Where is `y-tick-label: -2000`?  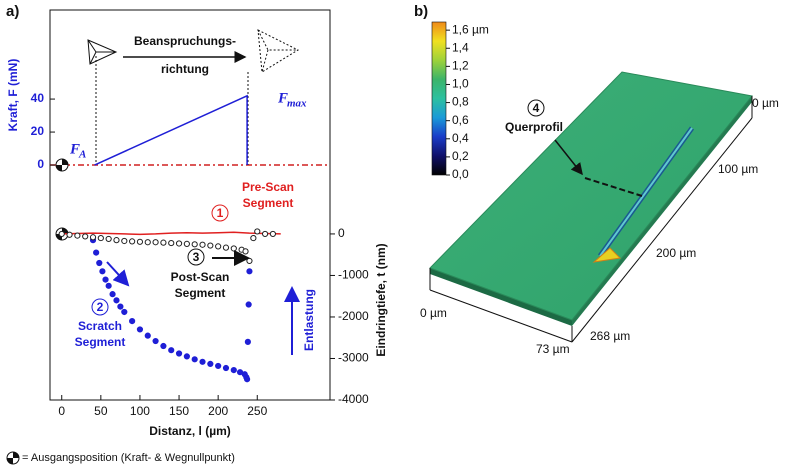 y-tick-label: -2000 is located at coordinates (353, 316).